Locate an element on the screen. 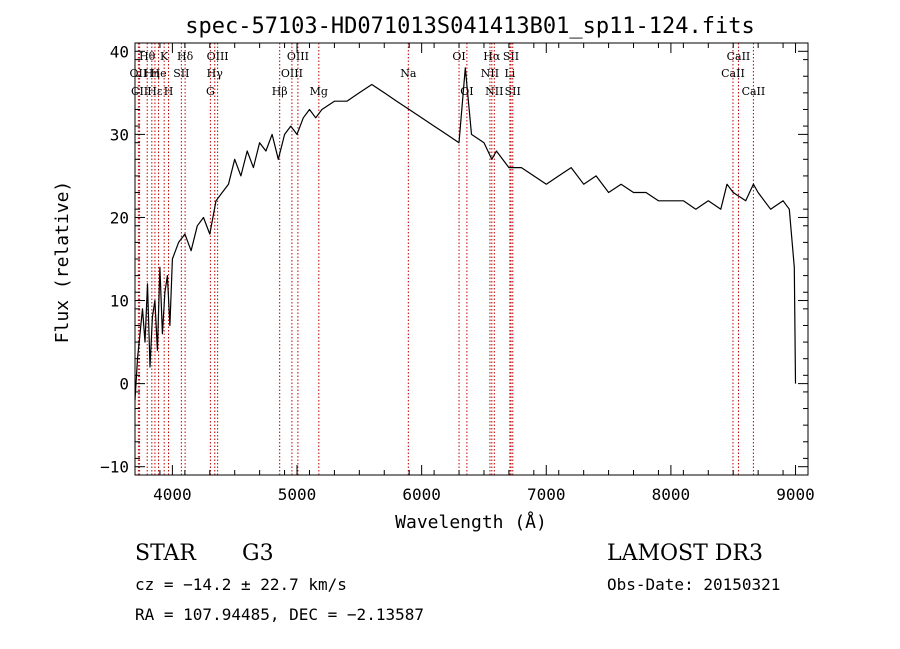 The width and height of the screenshot is (900, 649). x-tick-label-3: 7000 is located at coordinates (546, 494).